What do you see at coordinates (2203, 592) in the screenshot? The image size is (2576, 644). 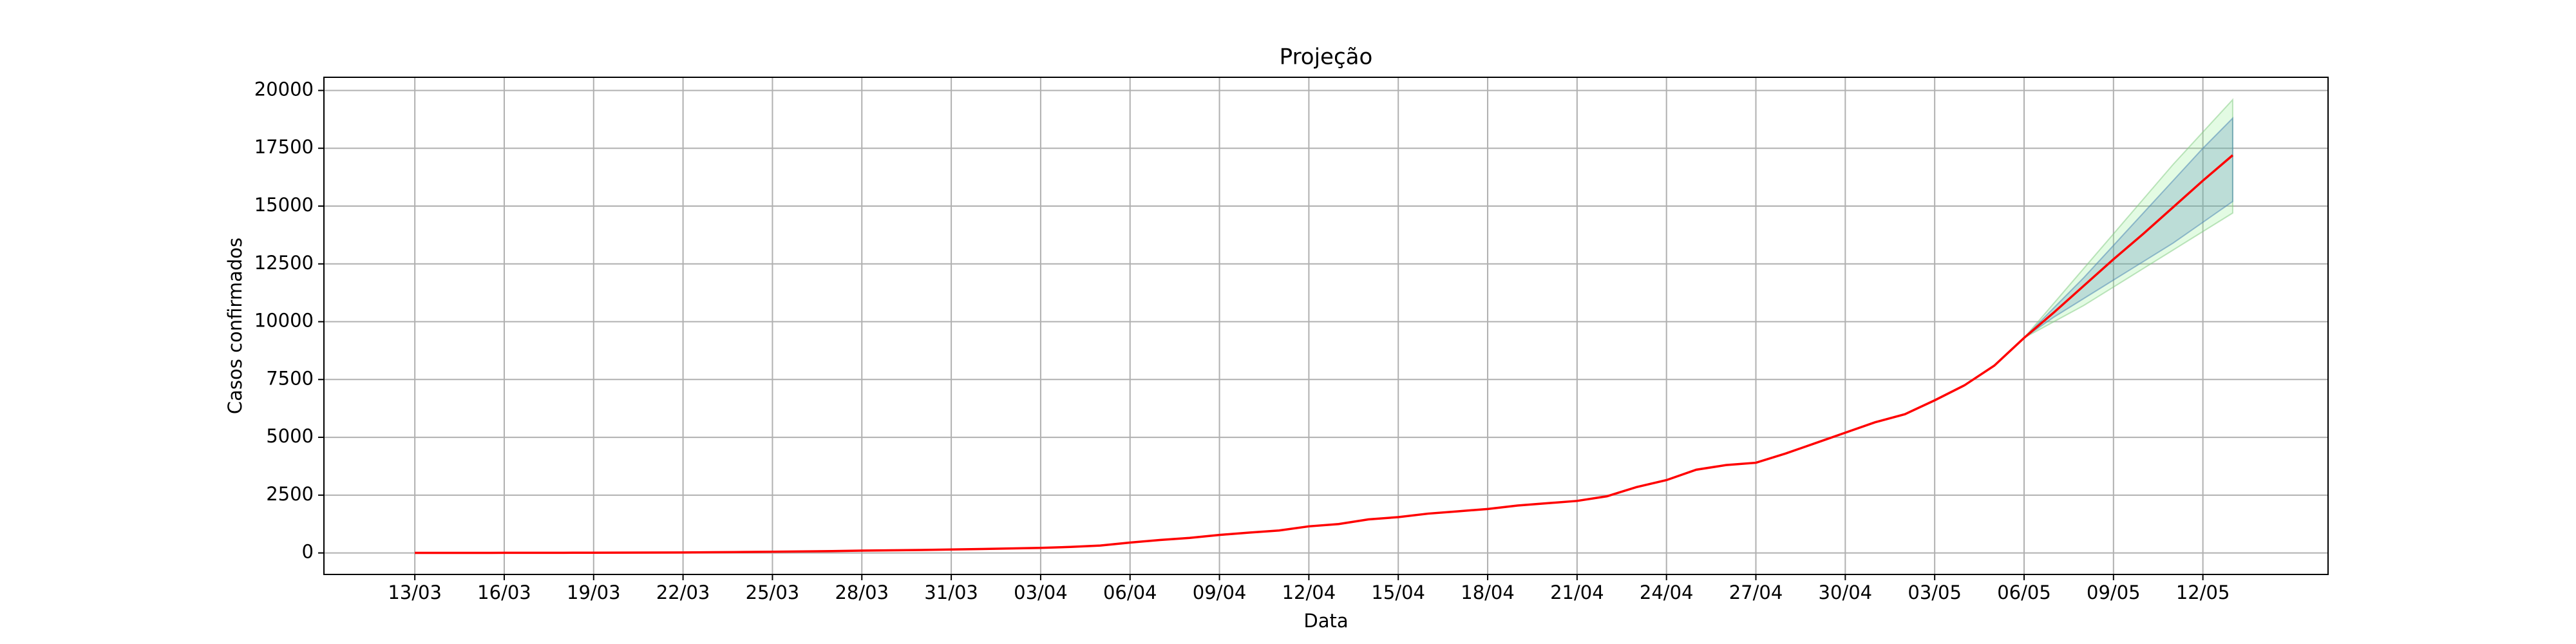 I see `x-tick-label: 12/05` at bounding box center [2203, 592].